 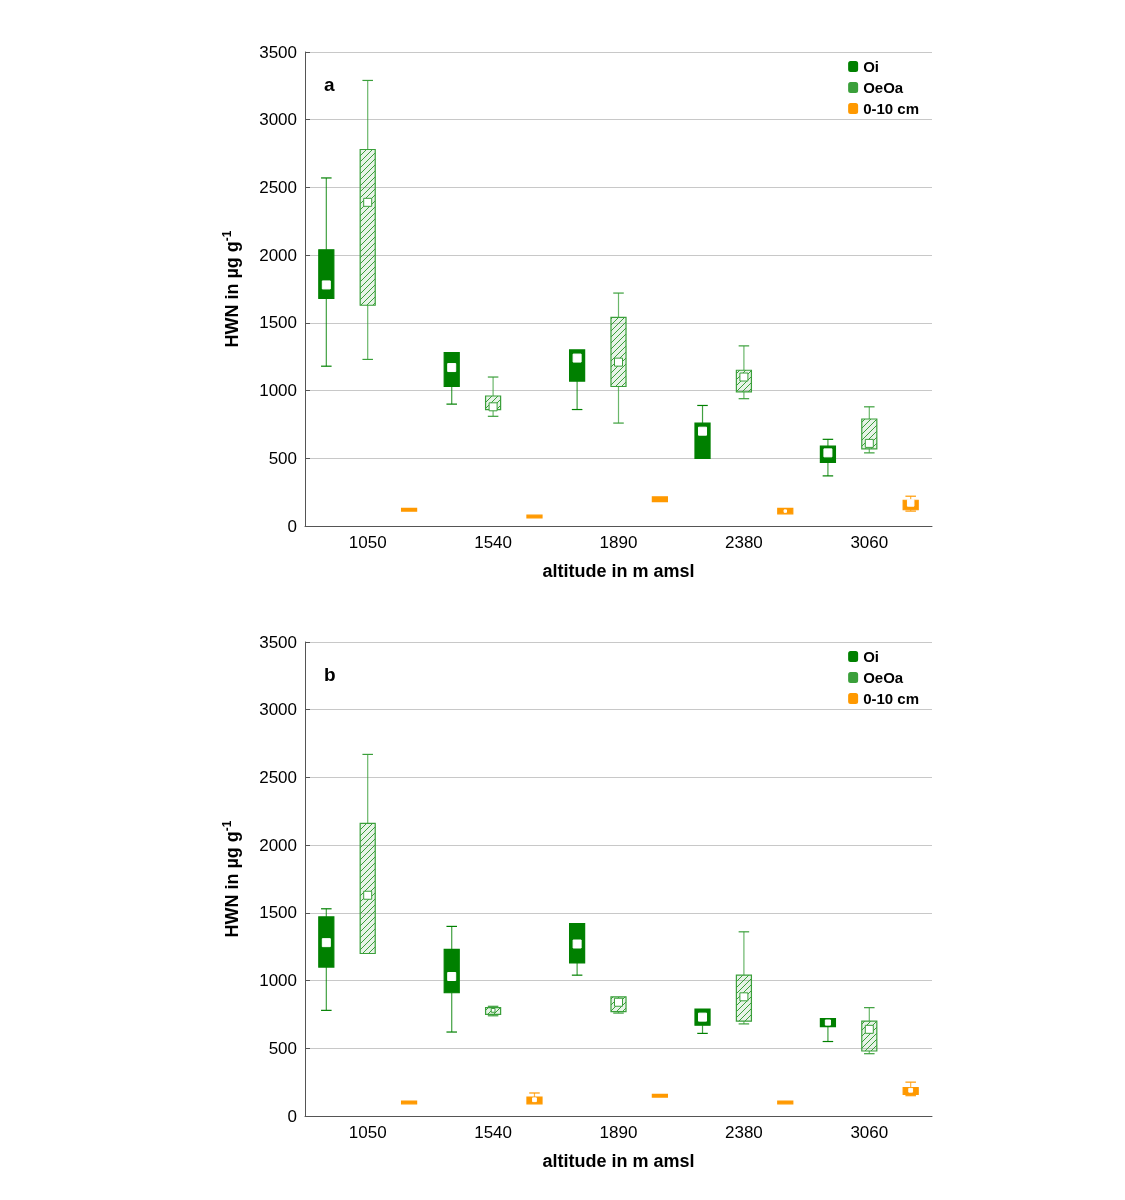 What do you see at coordinates (330, 674) in the screenshot?
I see `text: b` at bounding box center [330, 674].